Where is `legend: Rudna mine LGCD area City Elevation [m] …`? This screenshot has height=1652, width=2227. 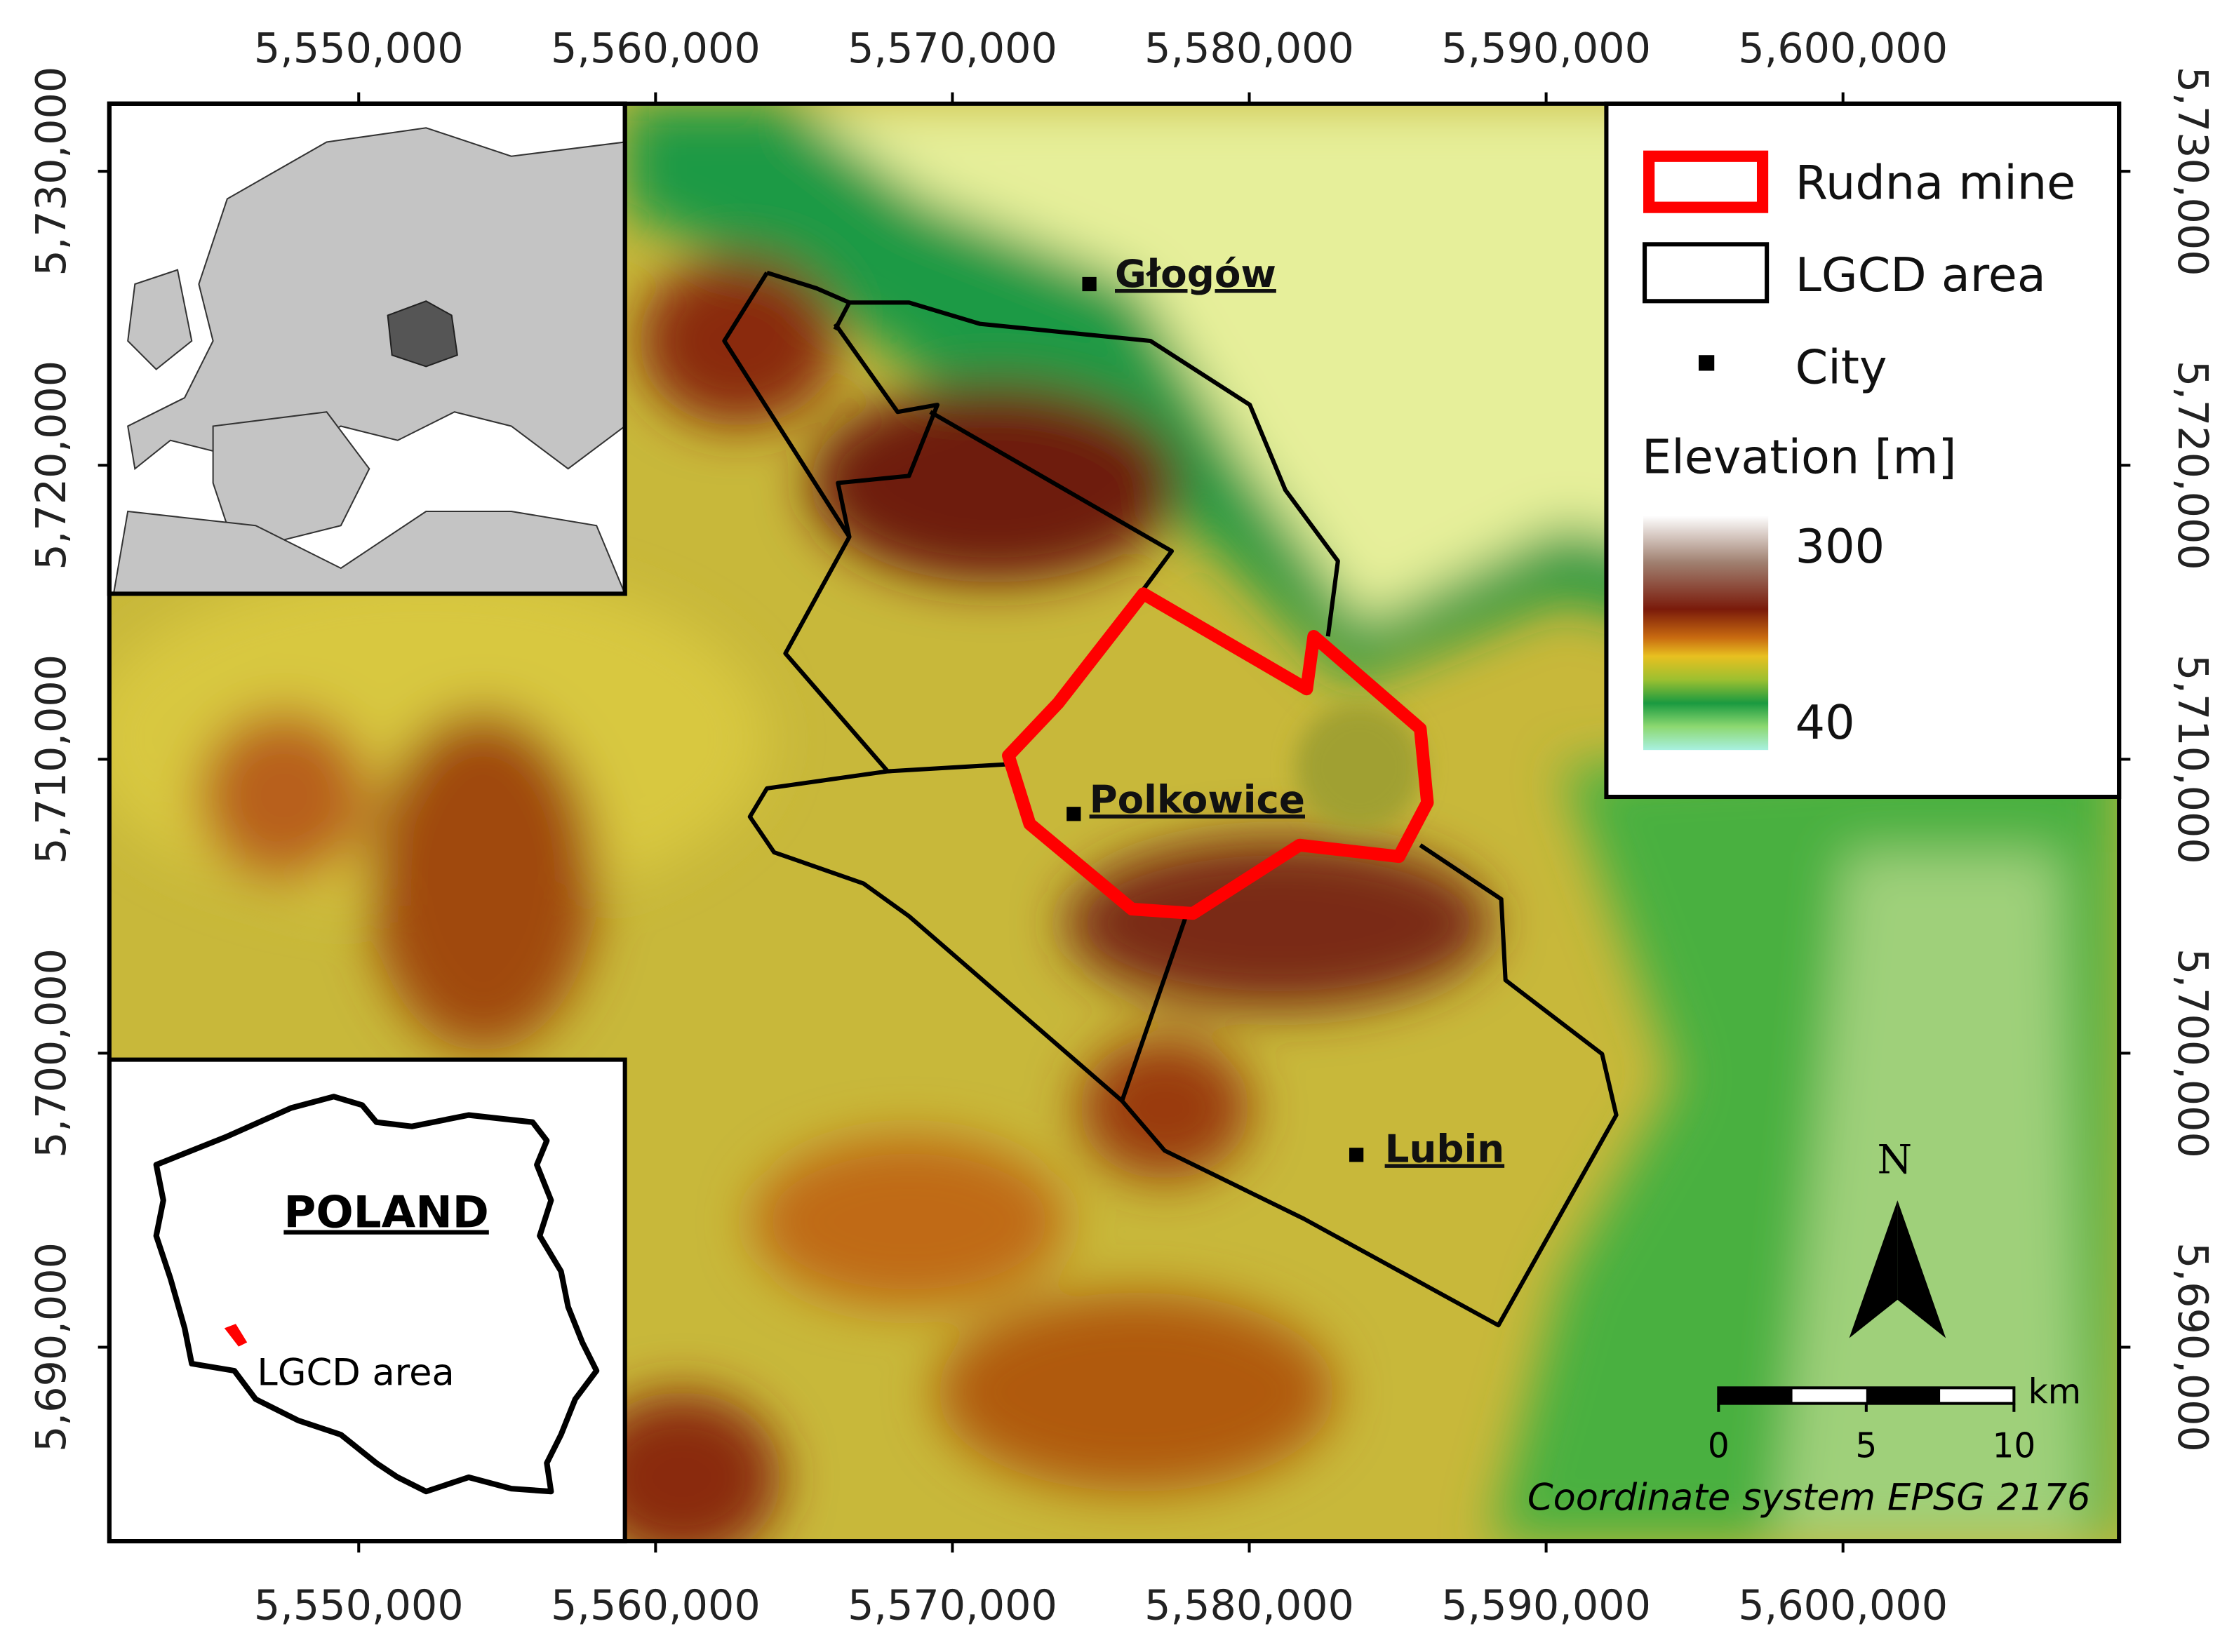 legend: Rudna mine LGCD area City Elevation [m] … is located at coordinates (1863, 450).